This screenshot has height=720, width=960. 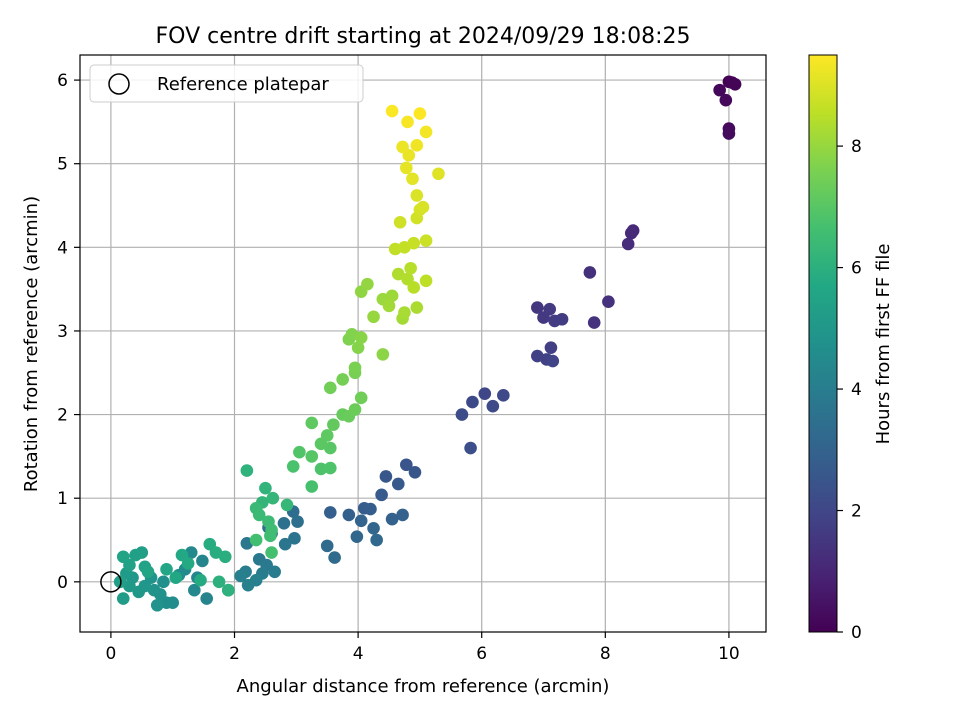 I want to click on x-tick-label: 10, so click(x=729, y=654).